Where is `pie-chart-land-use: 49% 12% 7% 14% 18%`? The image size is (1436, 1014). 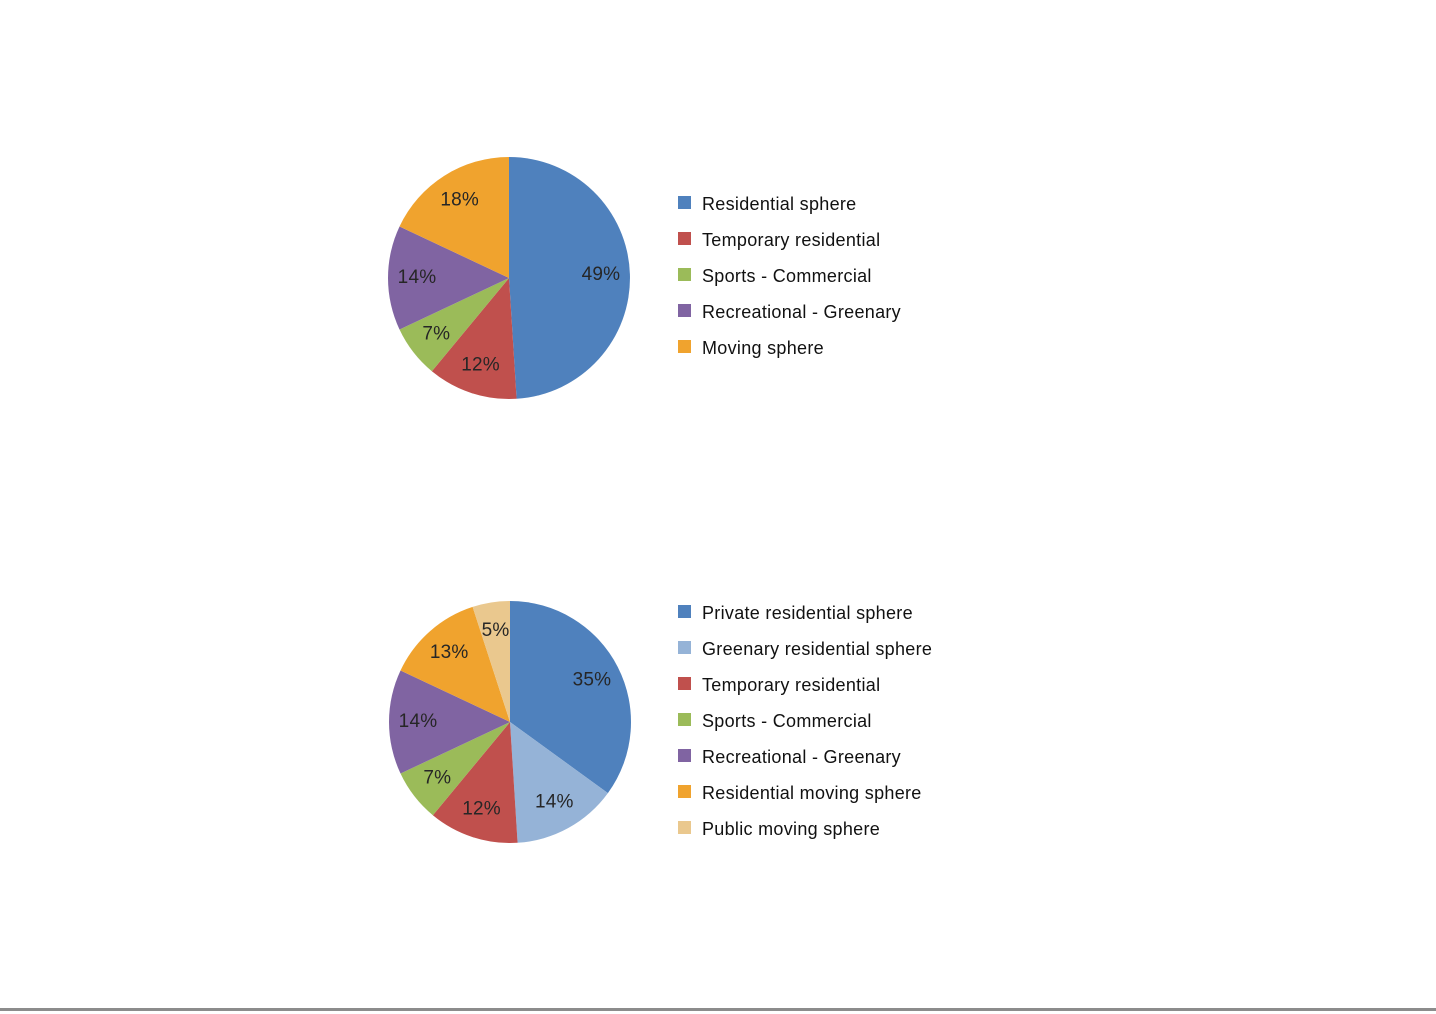
pie-chart-land-use: 49% 12% 7% 14% 18% is located at coordinates (509, 278).